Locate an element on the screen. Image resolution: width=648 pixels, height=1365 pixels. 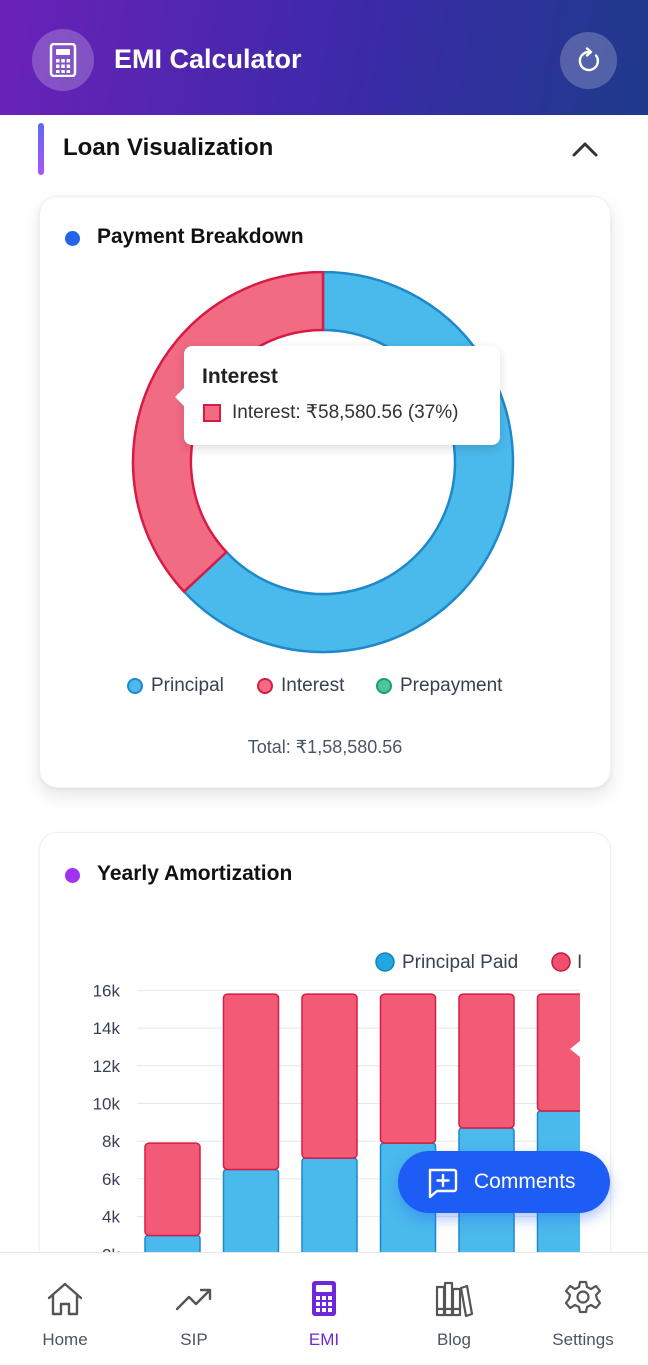
section-accent-bar is located at coordinates (41, 149).